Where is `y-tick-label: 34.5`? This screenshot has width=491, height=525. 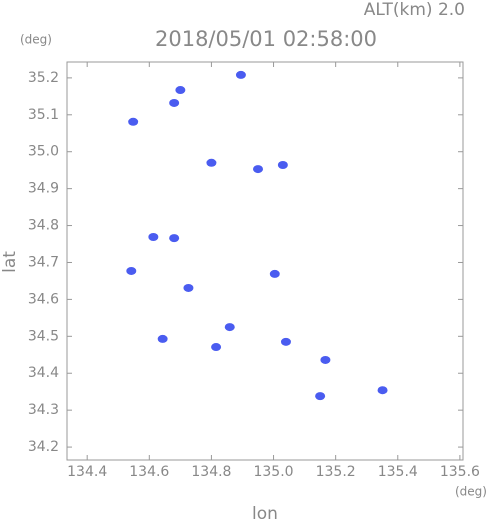
y-tick-label: 34.5 is located at coordinates (43, 336).